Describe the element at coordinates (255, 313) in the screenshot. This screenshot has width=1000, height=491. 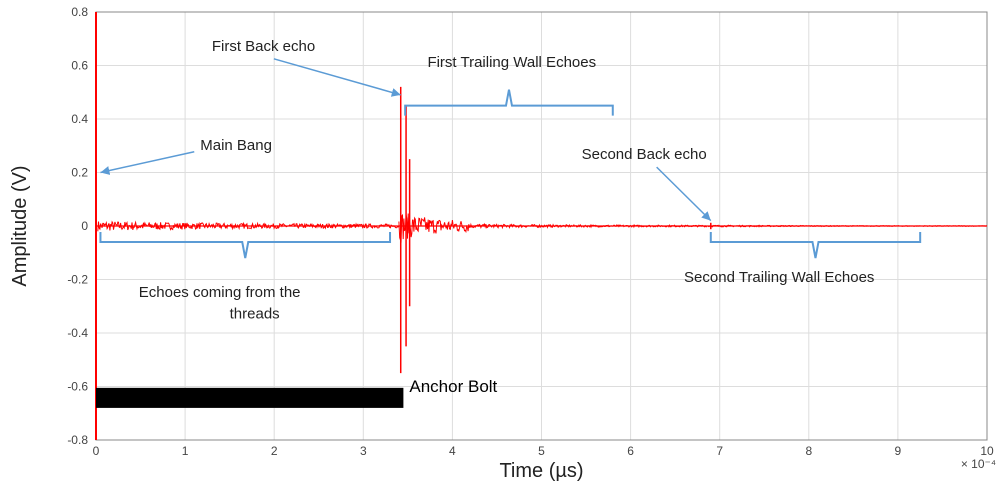
I see `annotation-label: threads` at that location.